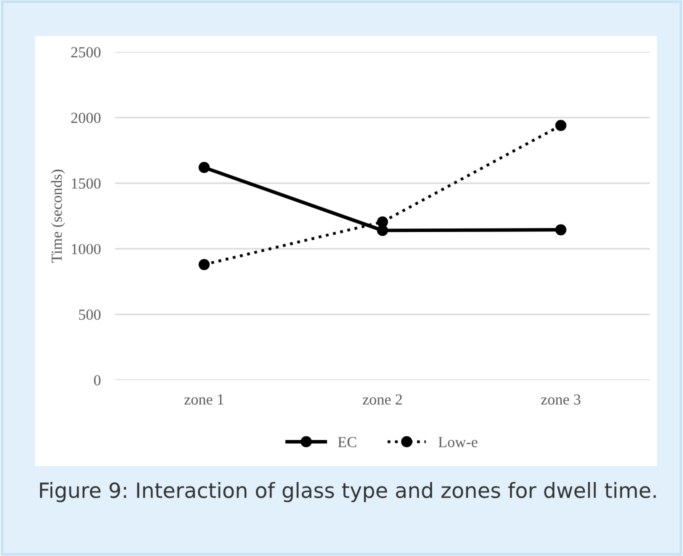 The width and height of the screenshot is (683, 556). Describe the element at coordinates (560, 399) in the screenshot. I see `x-tick-label: zone 3` at that location.